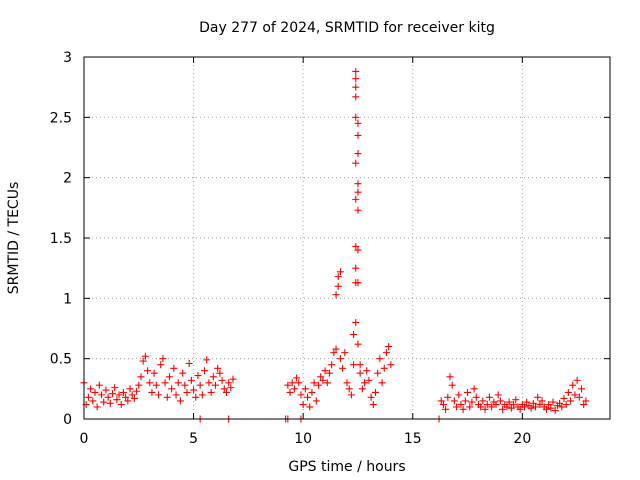 The height and width of the screenshot is (480, 640). Describe the element at coordinates (522, 439) in the screenshot. I see `x-tick-label: 20` at that location.